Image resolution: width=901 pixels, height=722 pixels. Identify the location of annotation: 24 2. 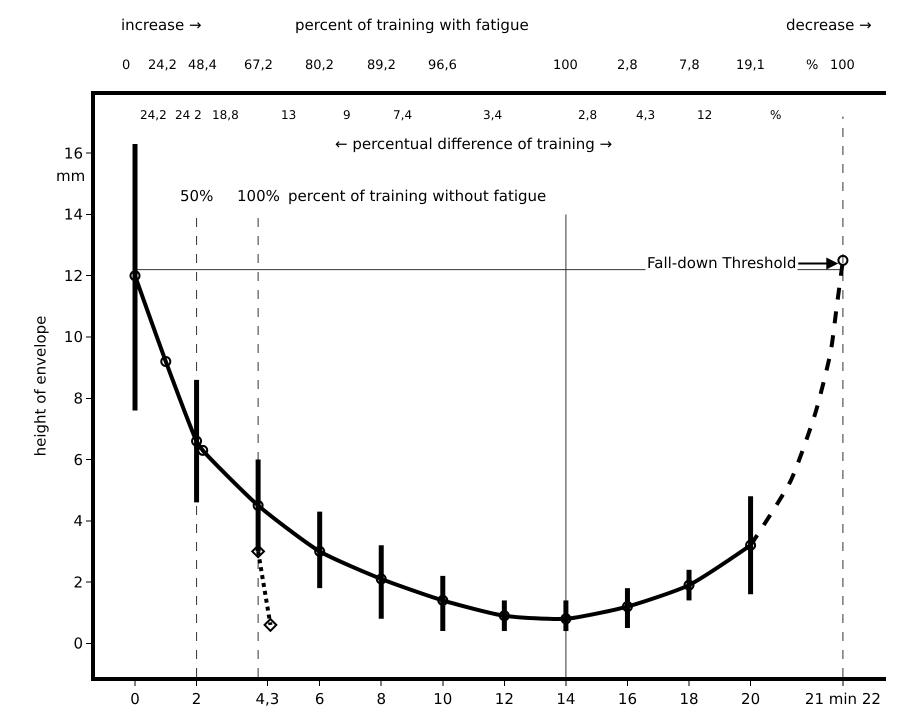
(188, 115).